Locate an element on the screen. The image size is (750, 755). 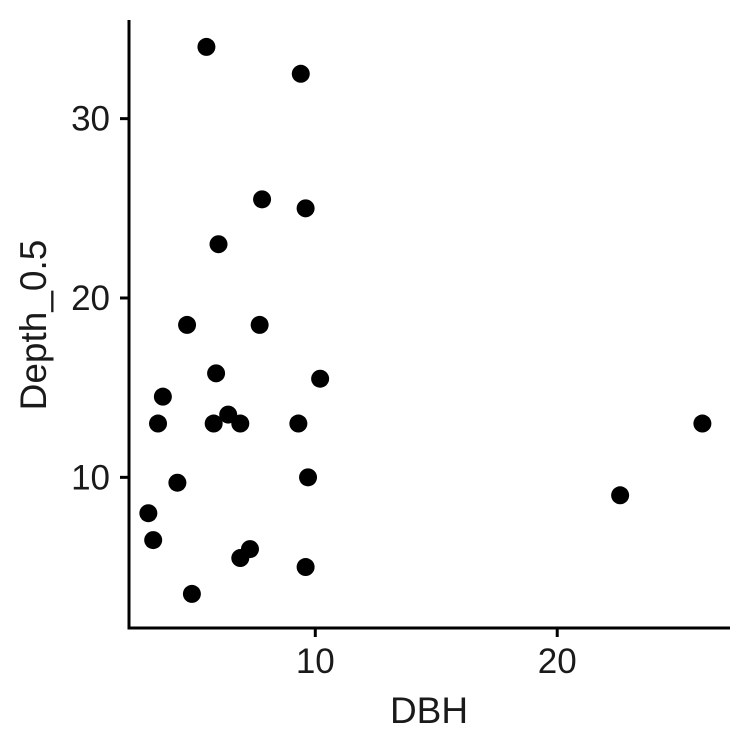
x-tick-label: 20 is located at coordinates (557, 661).